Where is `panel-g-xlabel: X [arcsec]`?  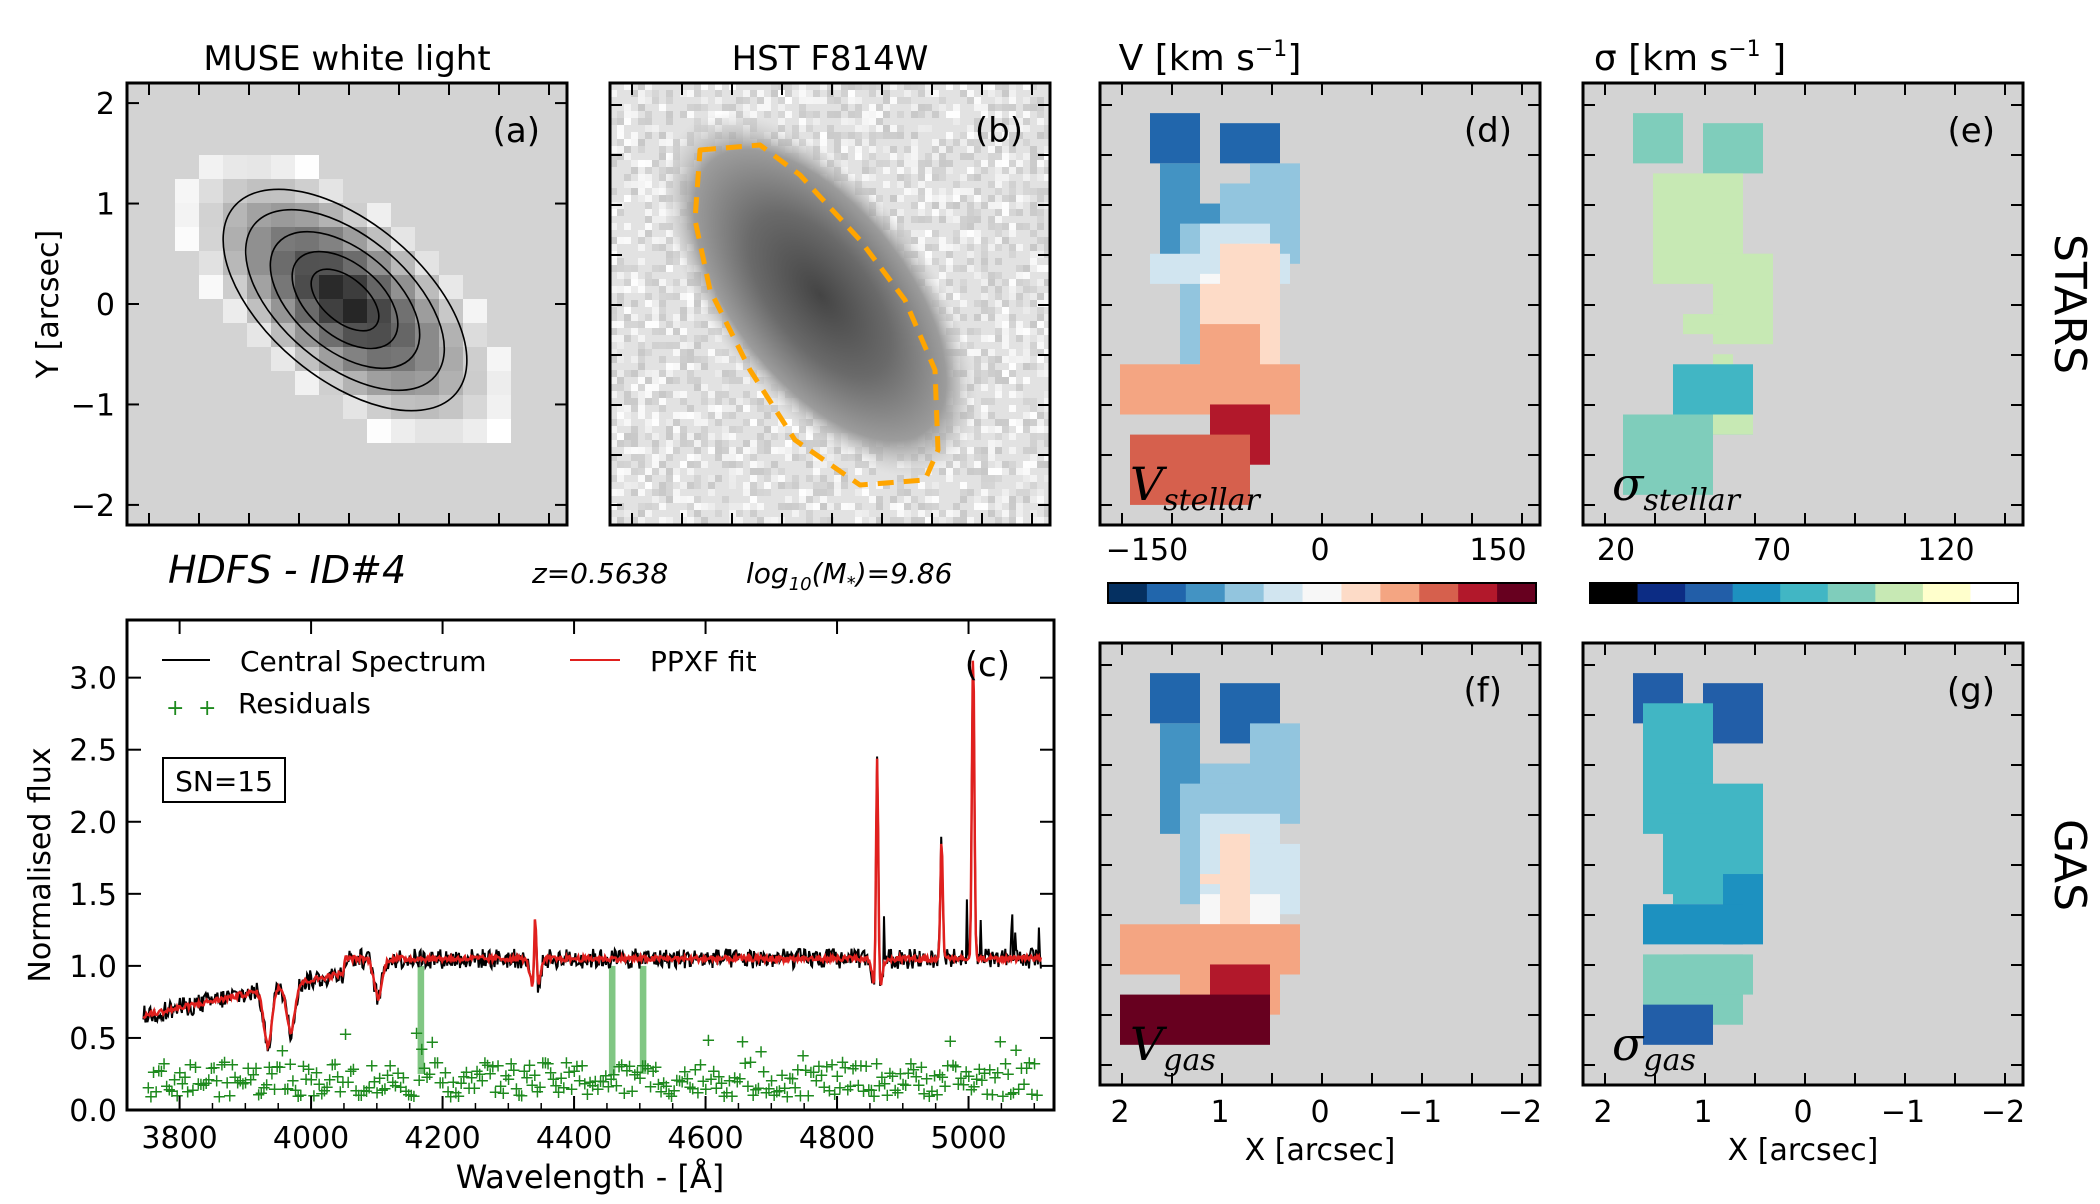
panel-g-xlabel: X [arcsec] is located at coordinates (1803, 1150).